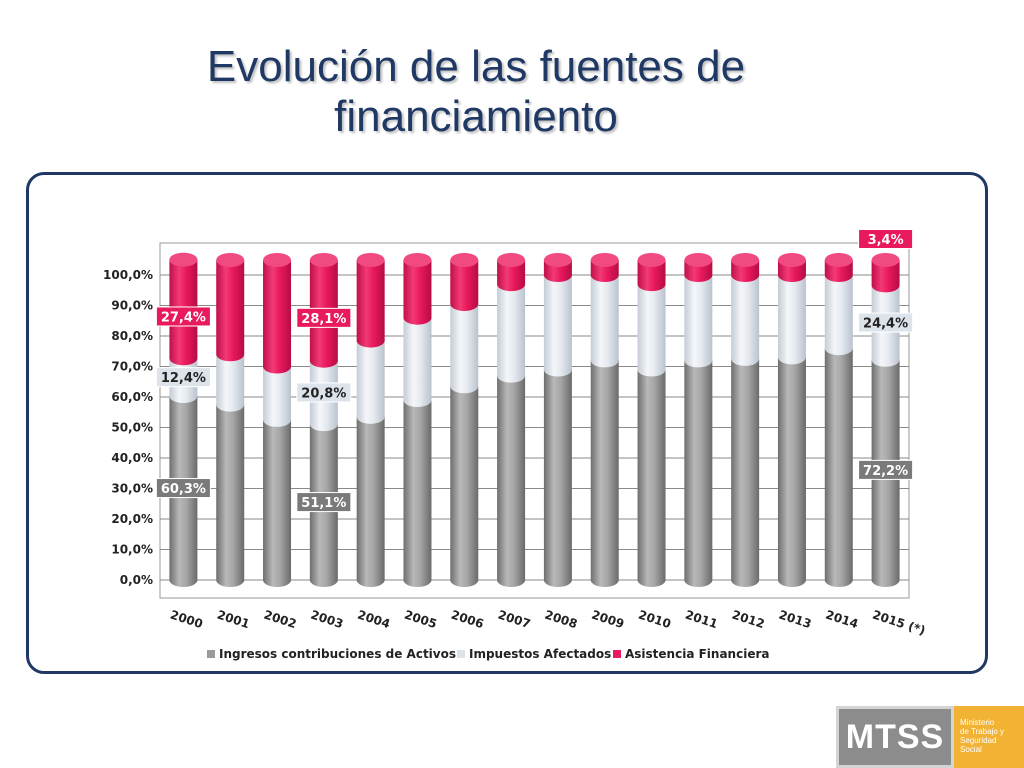  What do you see at coordinates (514, 620) in the screenshot?
I see `x-tick-label: 2007` at bounding box center [514, 620].